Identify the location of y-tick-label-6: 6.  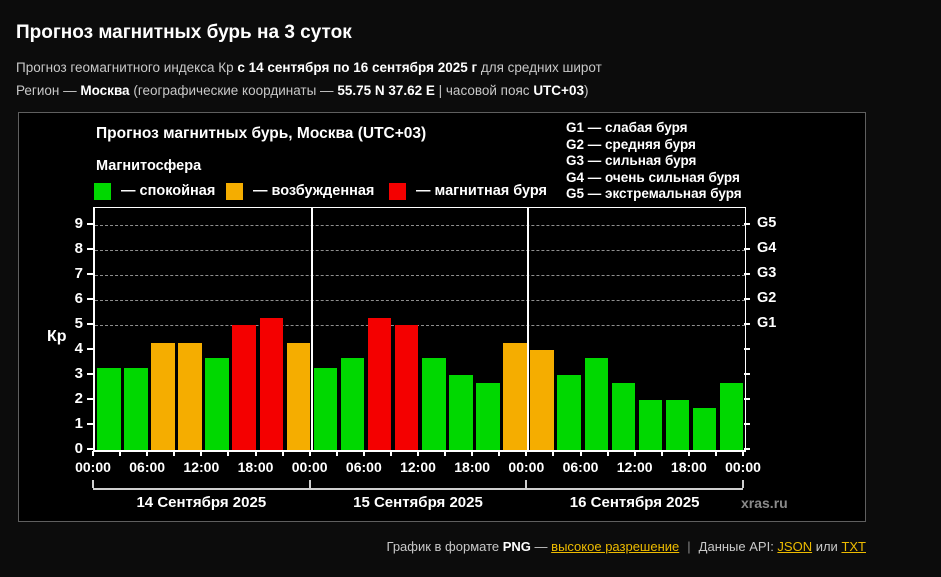
(78, 298).